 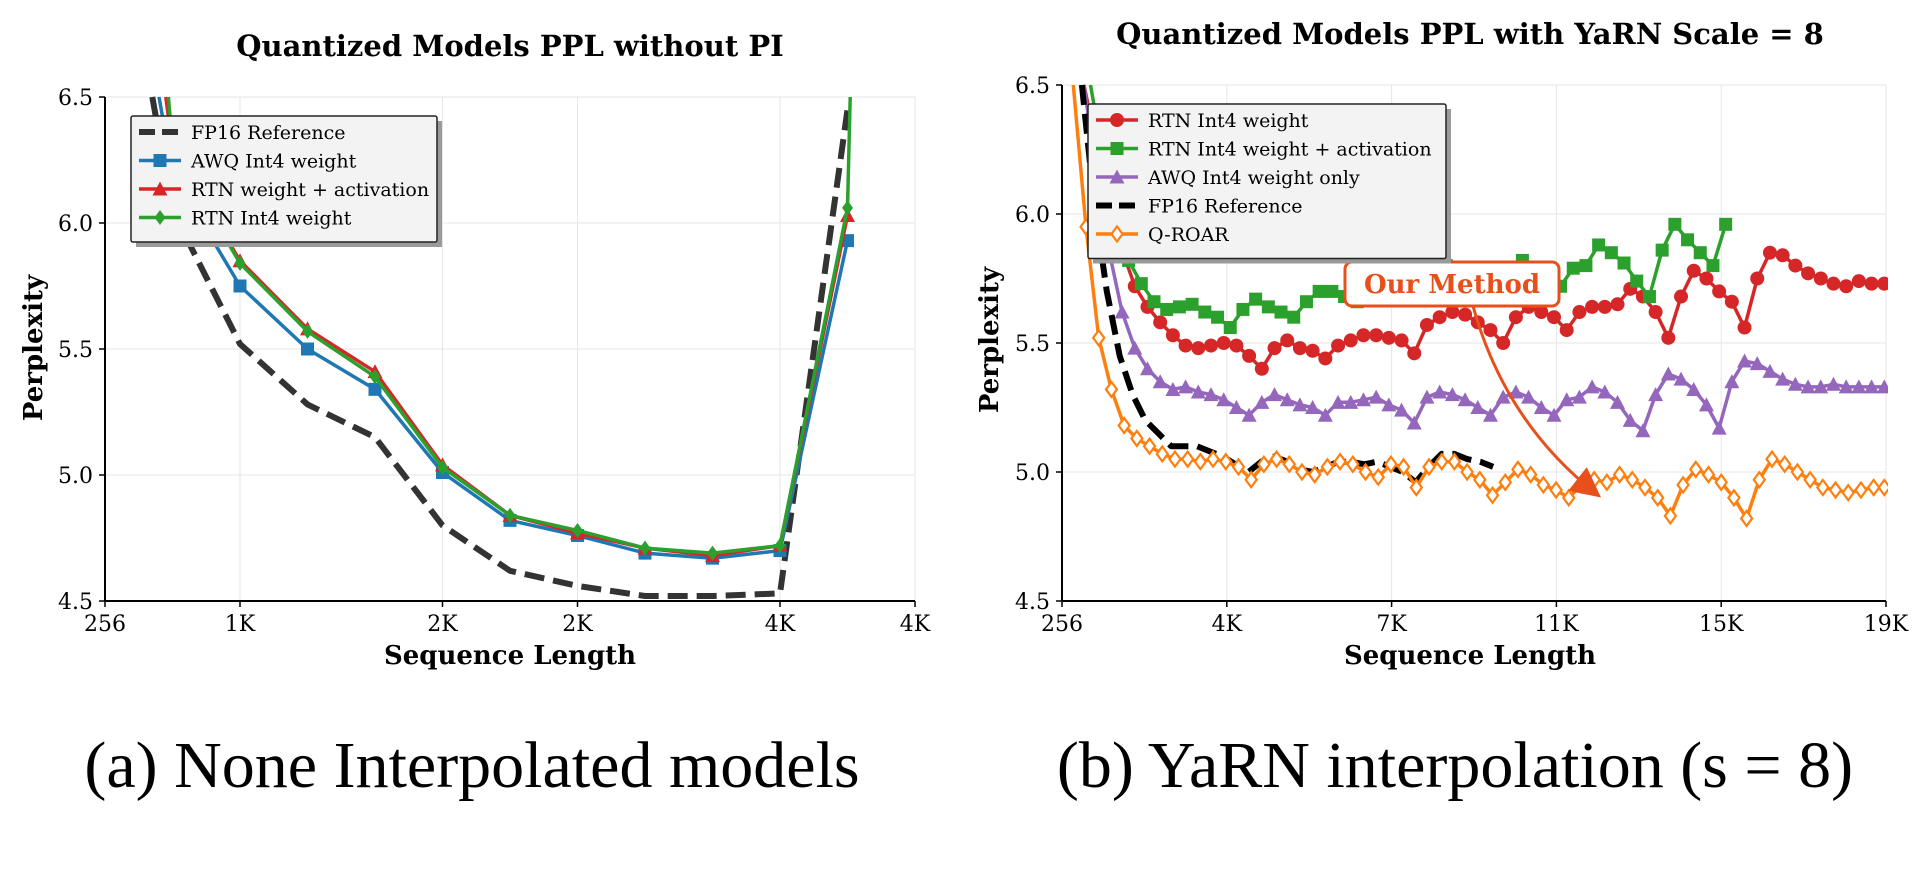 I want to click on annotation-box, so click(x=1452, y=284).